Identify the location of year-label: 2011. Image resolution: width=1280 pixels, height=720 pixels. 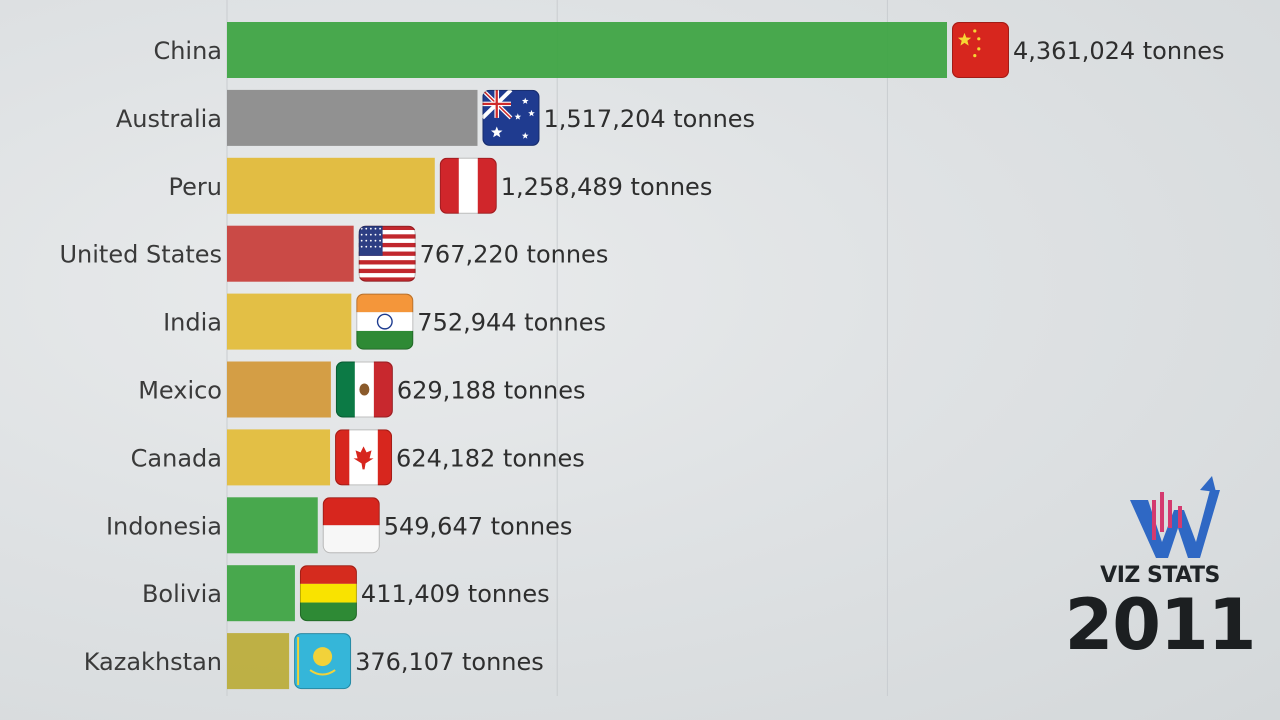
(1160, 625).